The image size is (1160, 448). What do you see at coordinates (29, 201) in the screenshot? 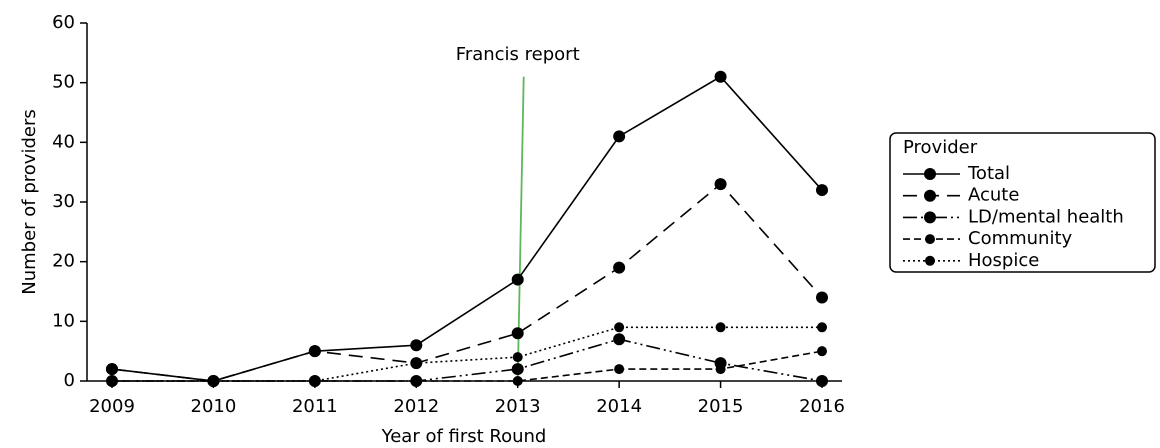
I see `y-axis-label: Number of providers` at bounding box center [29, 201].